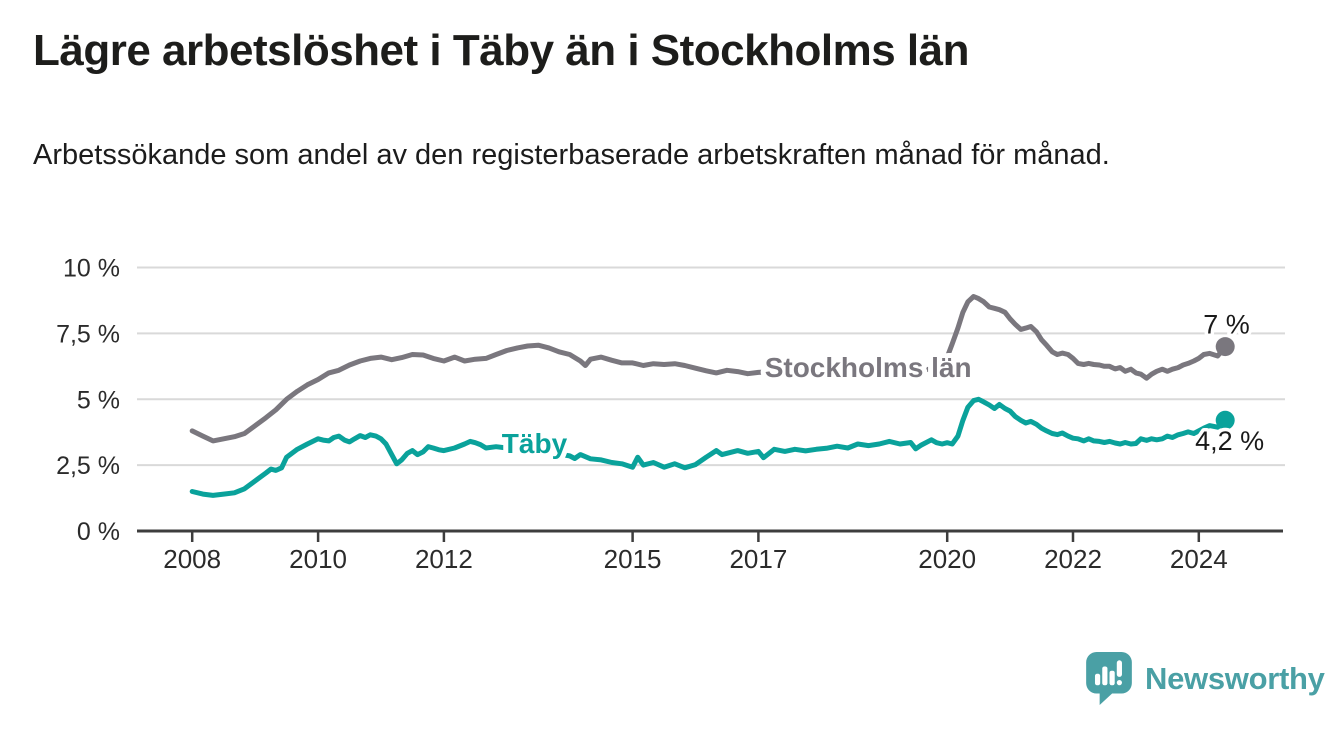 The height and width of the screenshot is (734, 1340). What do you see at coordinates (708, 447) in the screenshot?
I see `series-line-t-by` at bounding box center [708, 447].